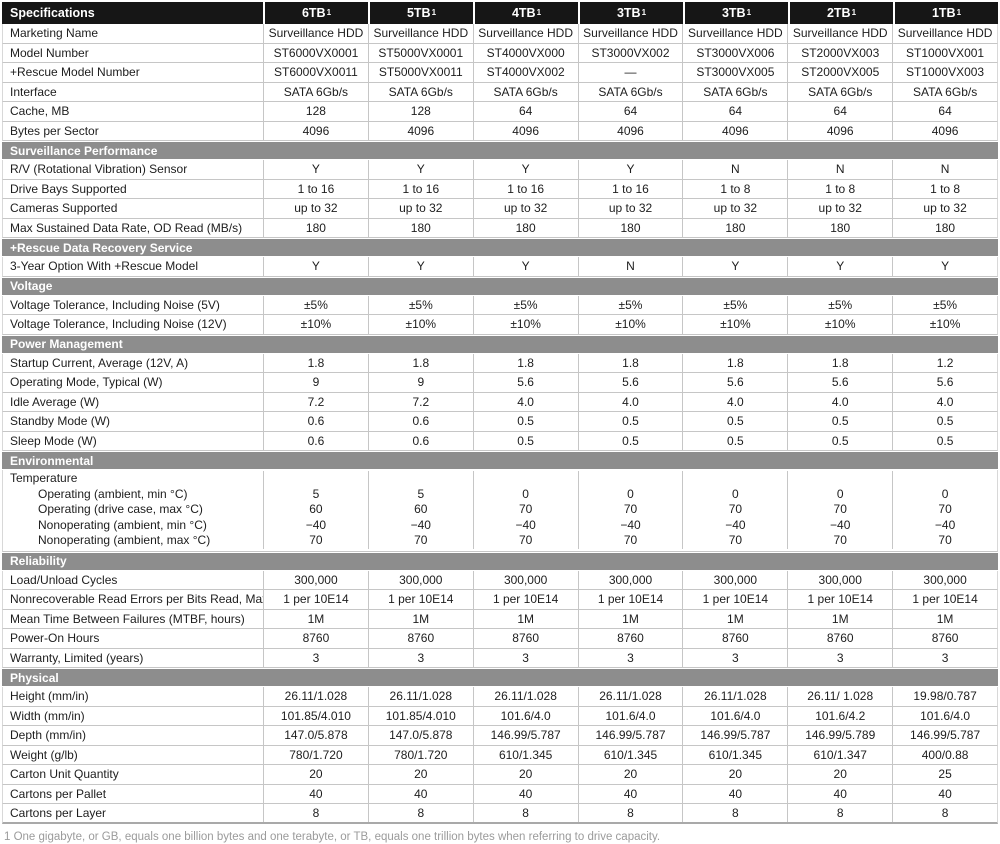 This screenshot has width=1000, height=844. I want to click on spec-label: Mean Time Between Failures (MTBF, hours), so click(127, 618).